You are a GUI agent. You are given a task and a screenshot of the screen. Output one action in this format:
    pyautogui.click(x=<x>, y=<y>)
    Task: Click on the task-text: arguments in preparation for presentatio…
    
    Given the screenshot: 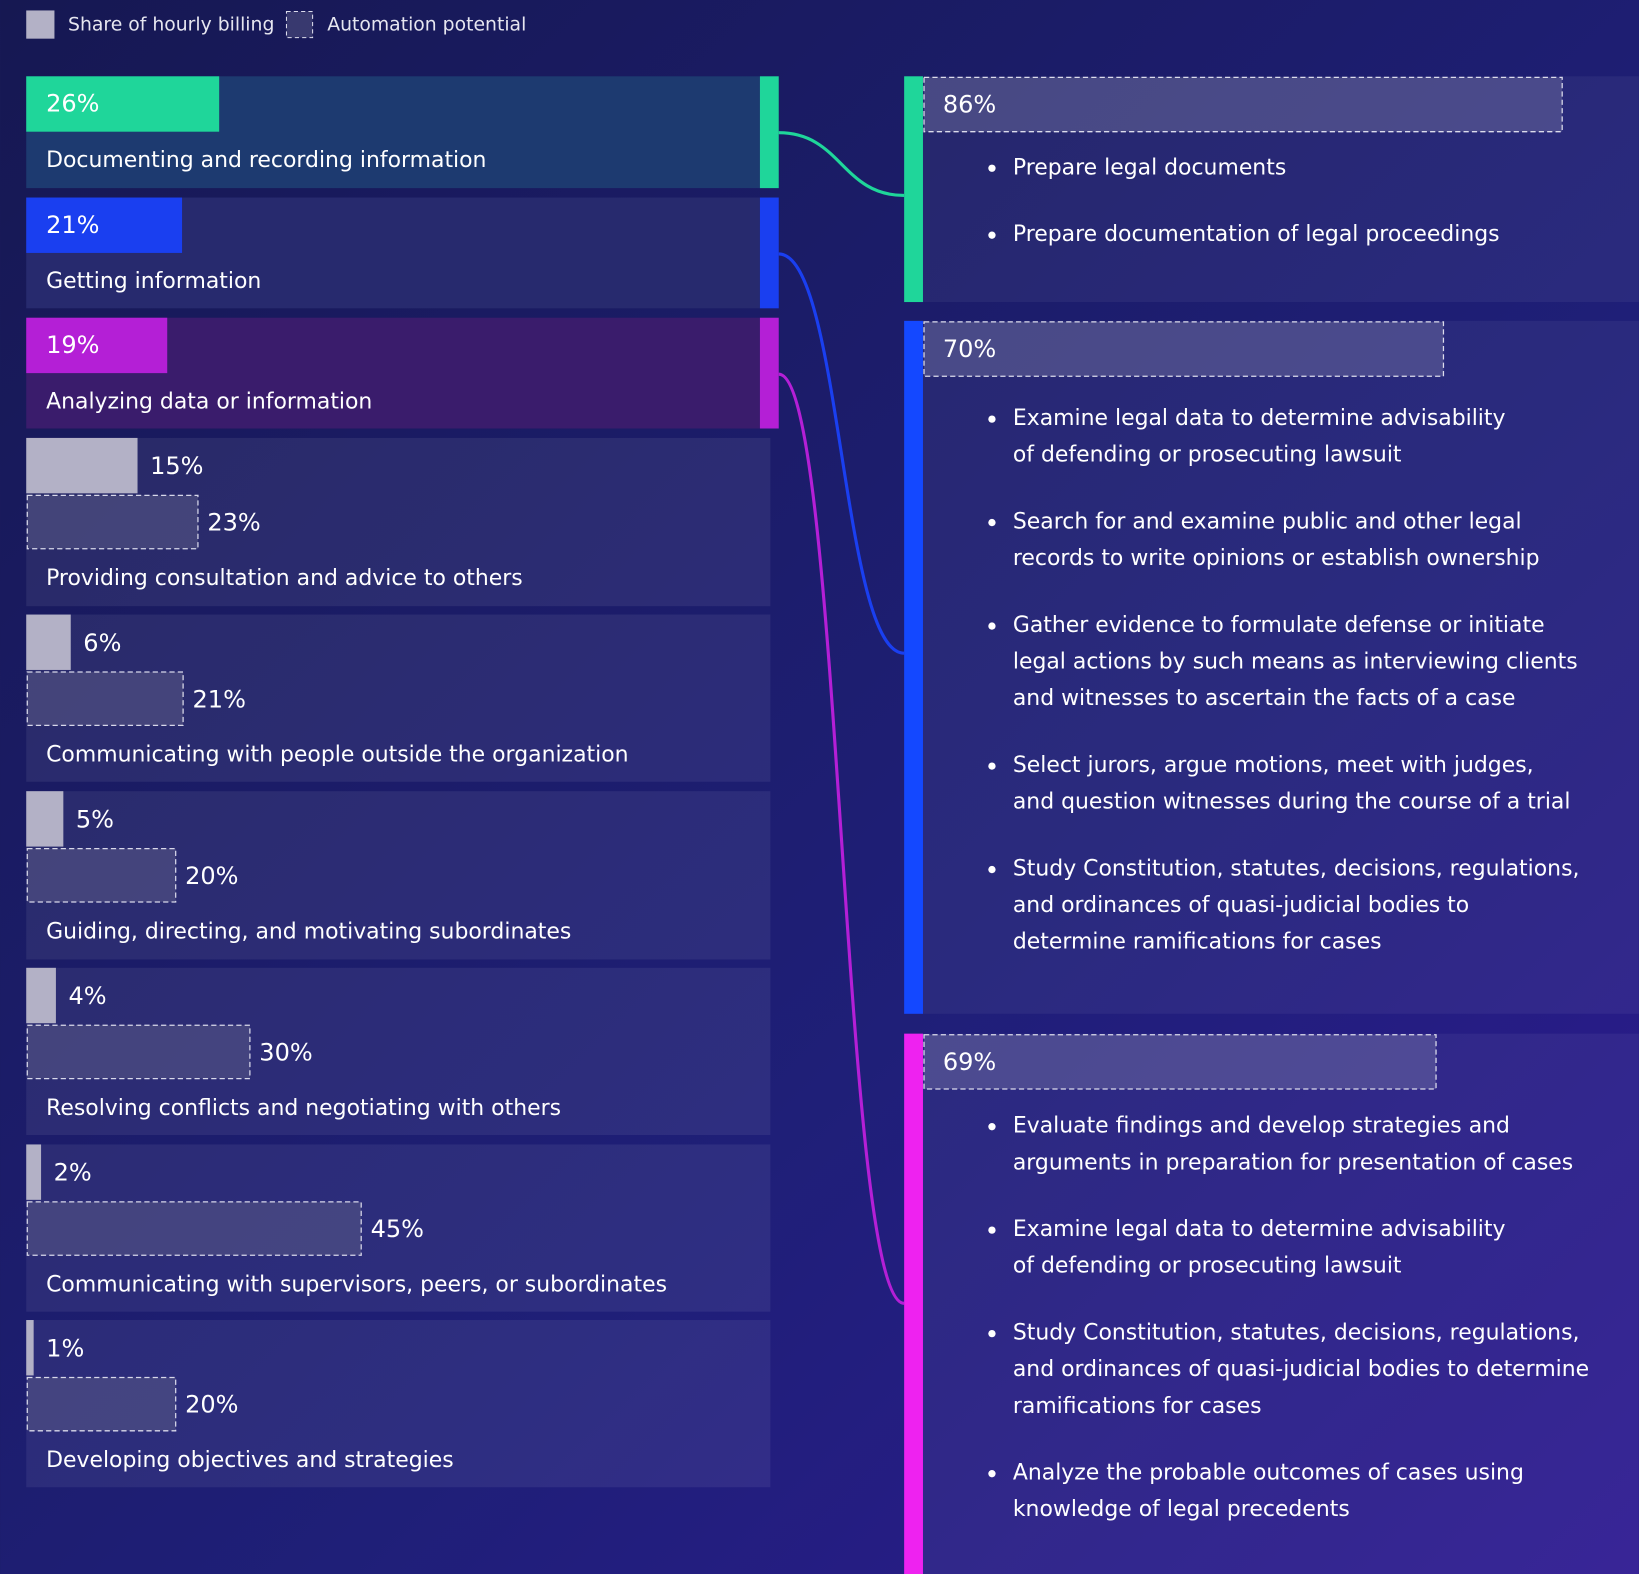 What is the action you would take?
    pyautogui.click(x=1293, y=1162)
    